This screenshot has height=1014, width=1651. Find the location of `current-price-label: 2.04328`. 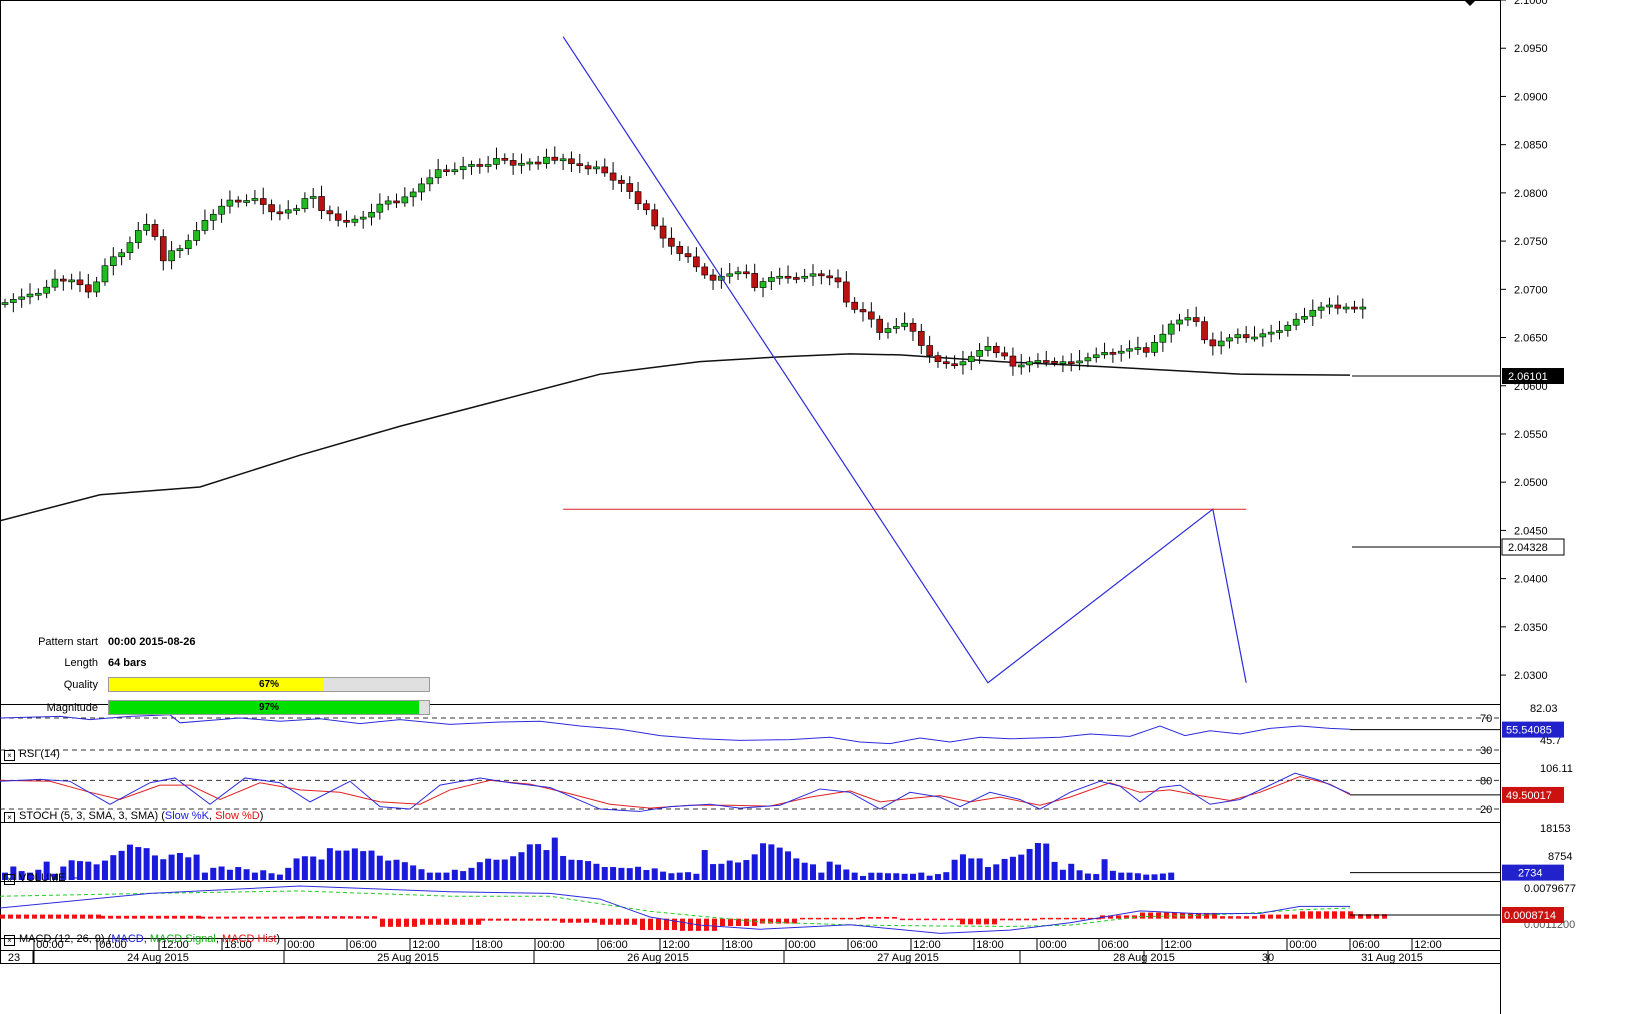

current-price-label: 2.04328 is located at coordinates (1528, 548).